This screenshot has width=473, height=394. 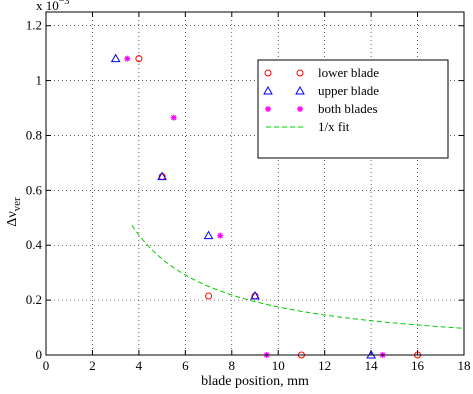 What do you see at coordinates (324, 365) in the screenshot?
I see `x-tick-label: 12` at bounding box center [324, 365].